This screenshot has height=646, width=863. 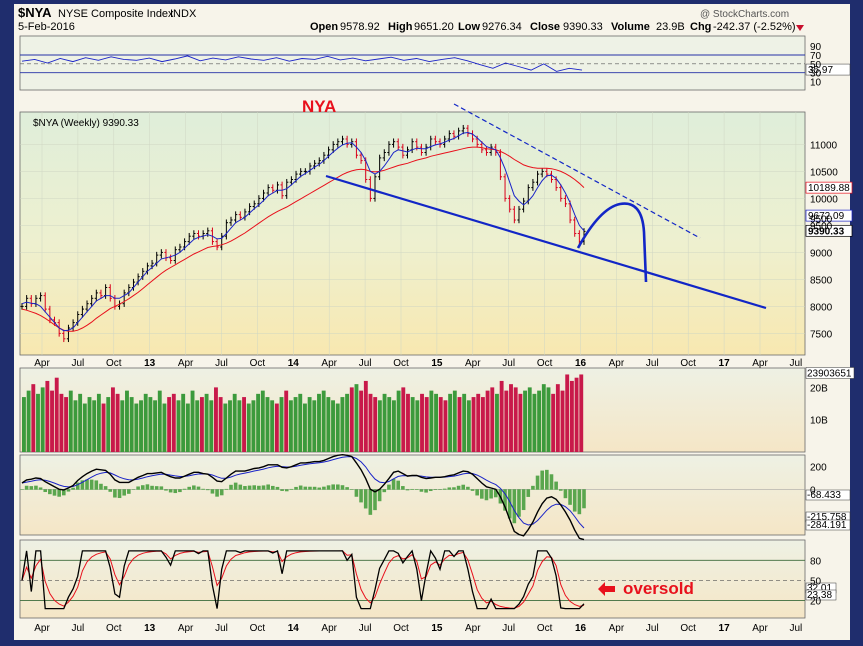 What do you see at coordinates (670, 27) in the screenshot?
I see `volume-value: 23.9B` at bounding box center [670, 27].